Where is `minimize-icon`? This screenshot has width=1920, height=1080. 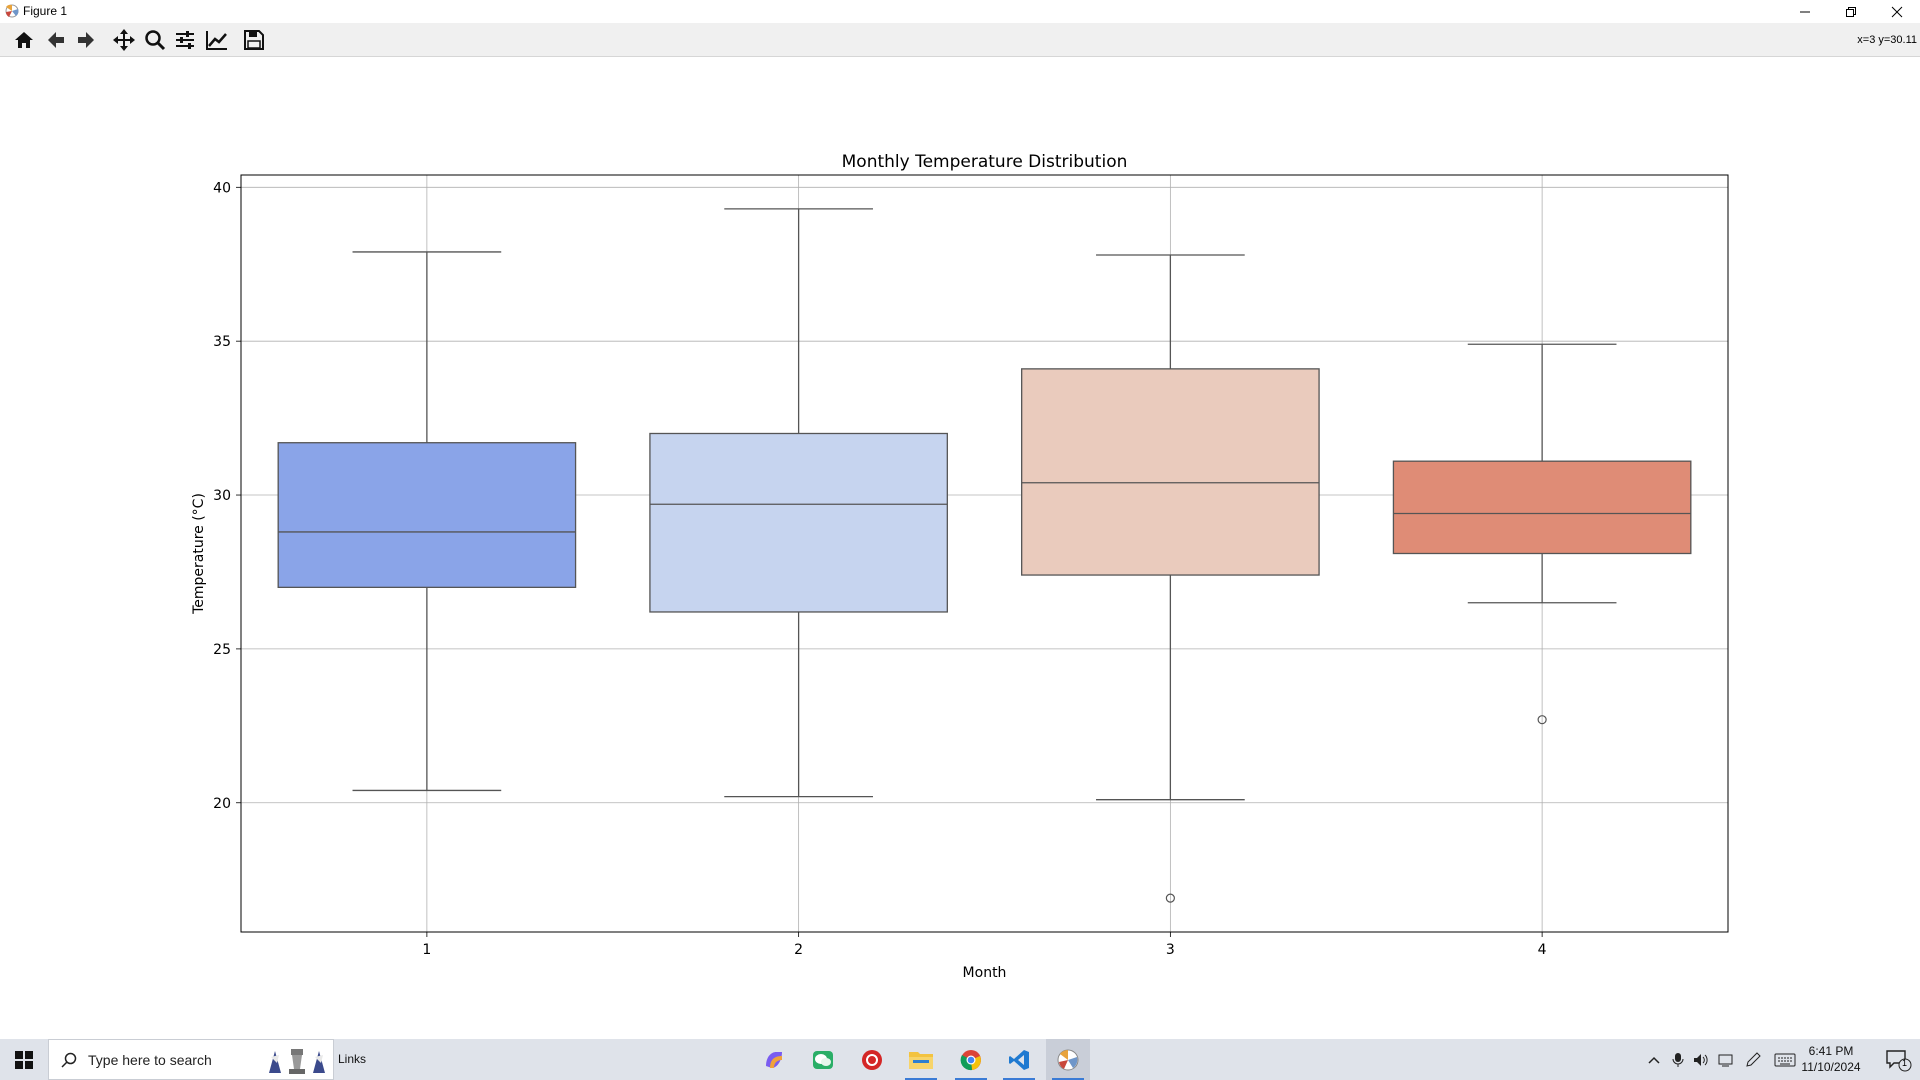 minimize-icon is located at coordinates (1805, 11).